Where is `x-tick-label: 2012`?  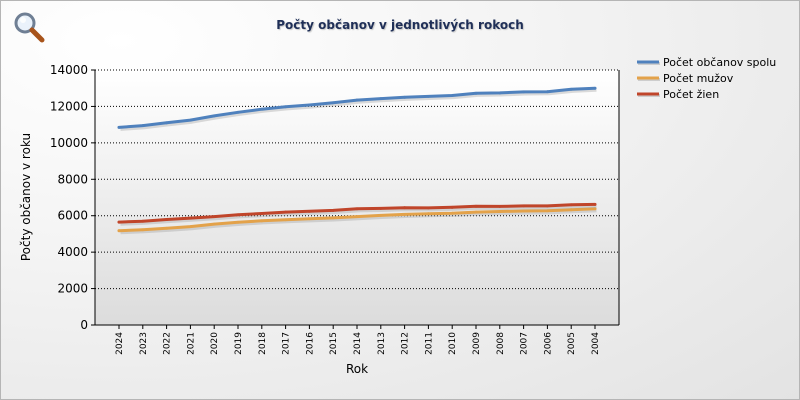
x-tick-label: 2012 is located at coordinates (406, 343).